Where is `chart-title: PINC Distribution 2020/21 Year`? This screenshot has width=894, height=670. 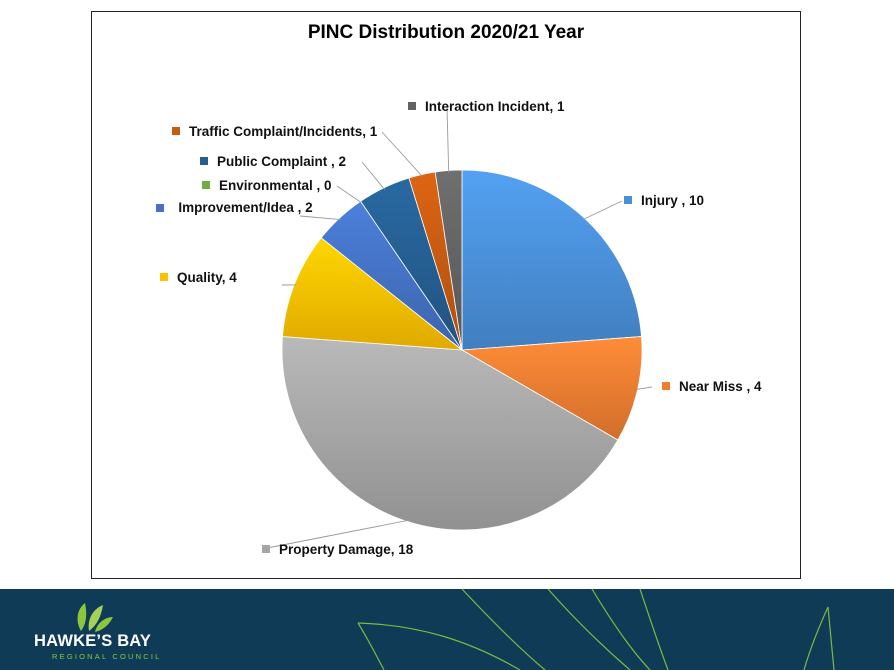
chart-title: PINC Distribution 2020/21 Year is located at coordinates (446, 32).